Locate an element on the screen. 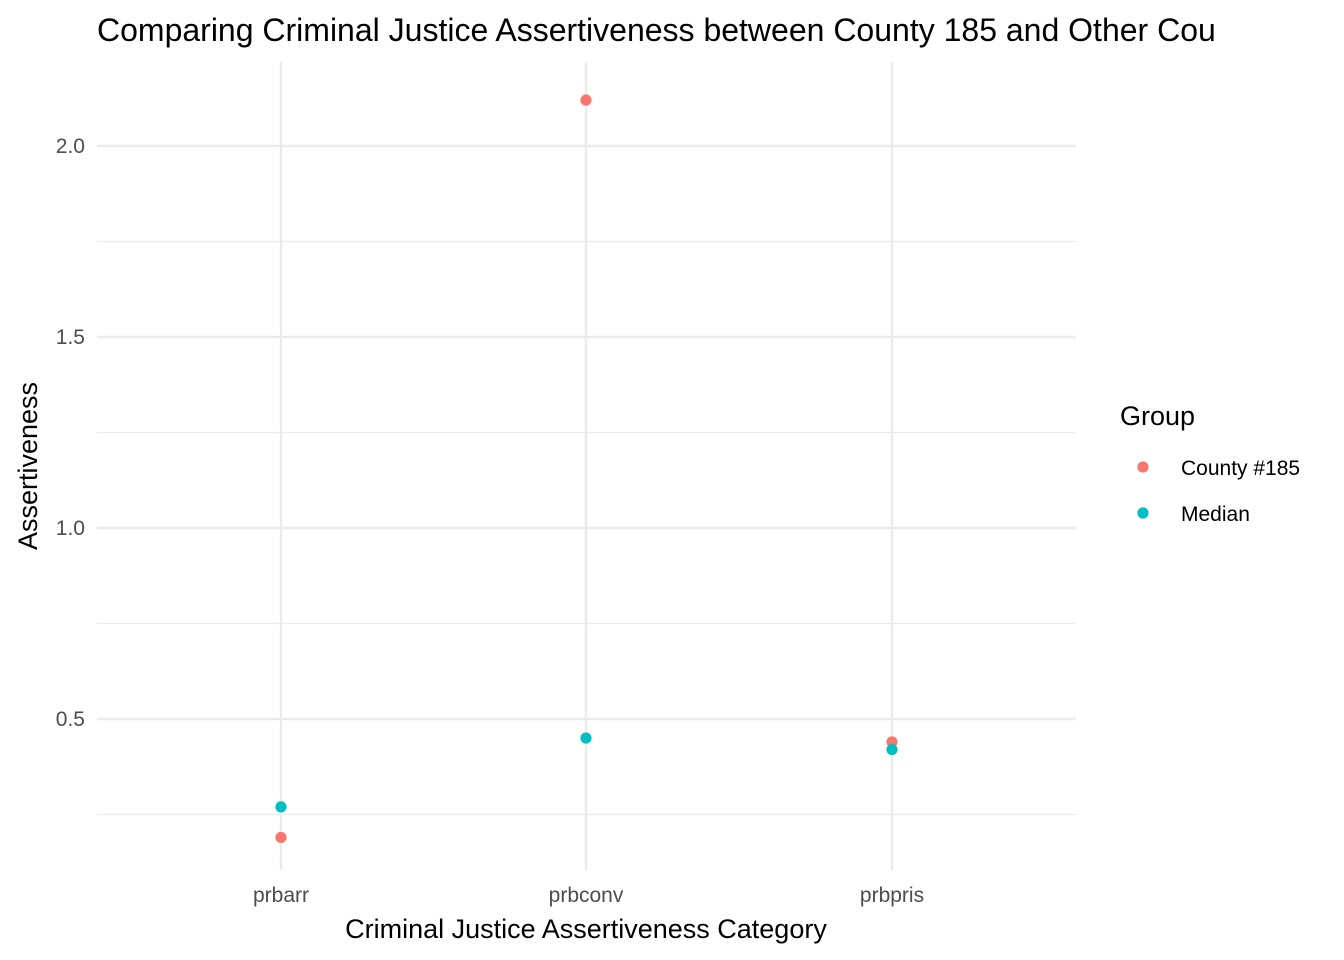 The height and width of the screenshot is (960, 1344). x-axis-ticks: prbarr prbconv prbpris is located at coordinates (588, 895).